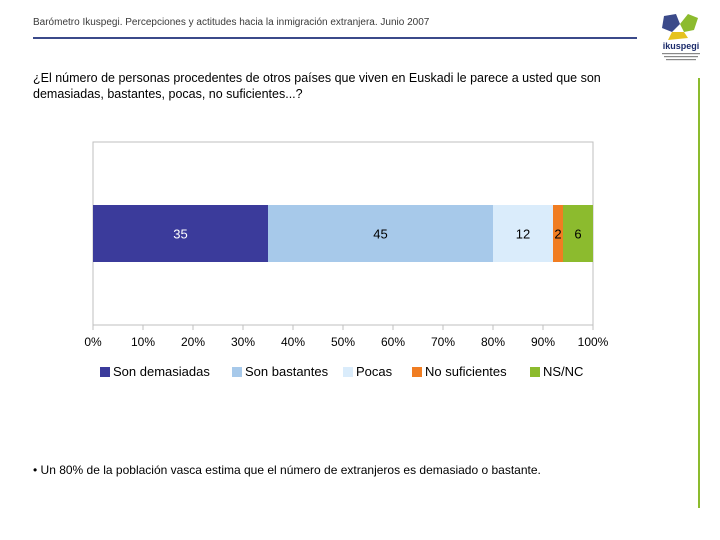  I want to click on data-label-4: 2, so click(557, 234).